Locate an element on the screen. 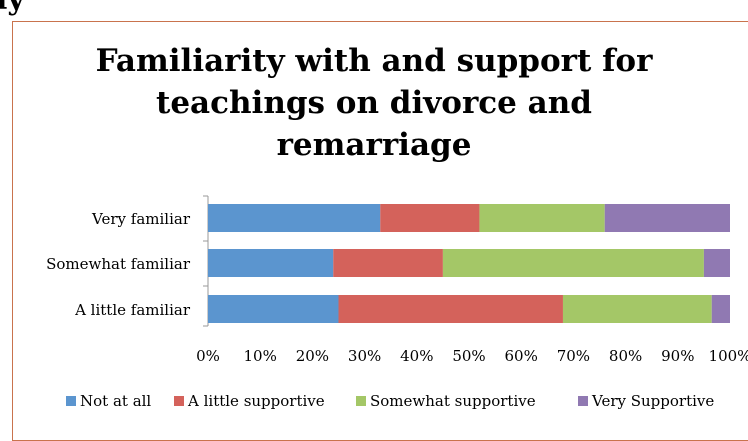  legend-label: Somewhat supportive is located at coordinates (453, 401).